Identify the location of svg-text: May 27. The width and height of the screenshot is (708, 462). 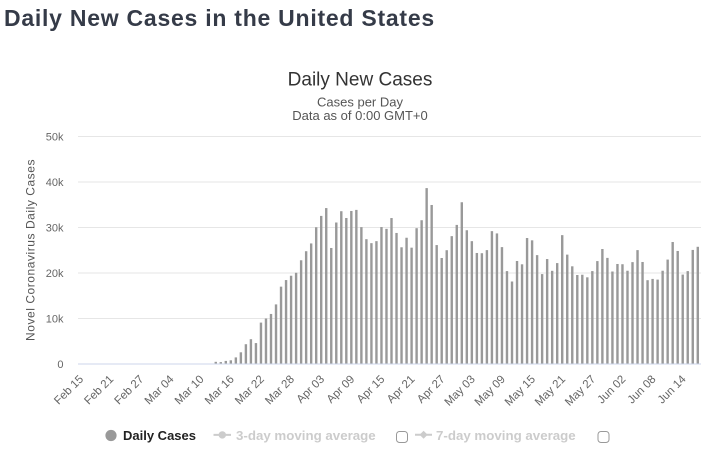
(580, 390).